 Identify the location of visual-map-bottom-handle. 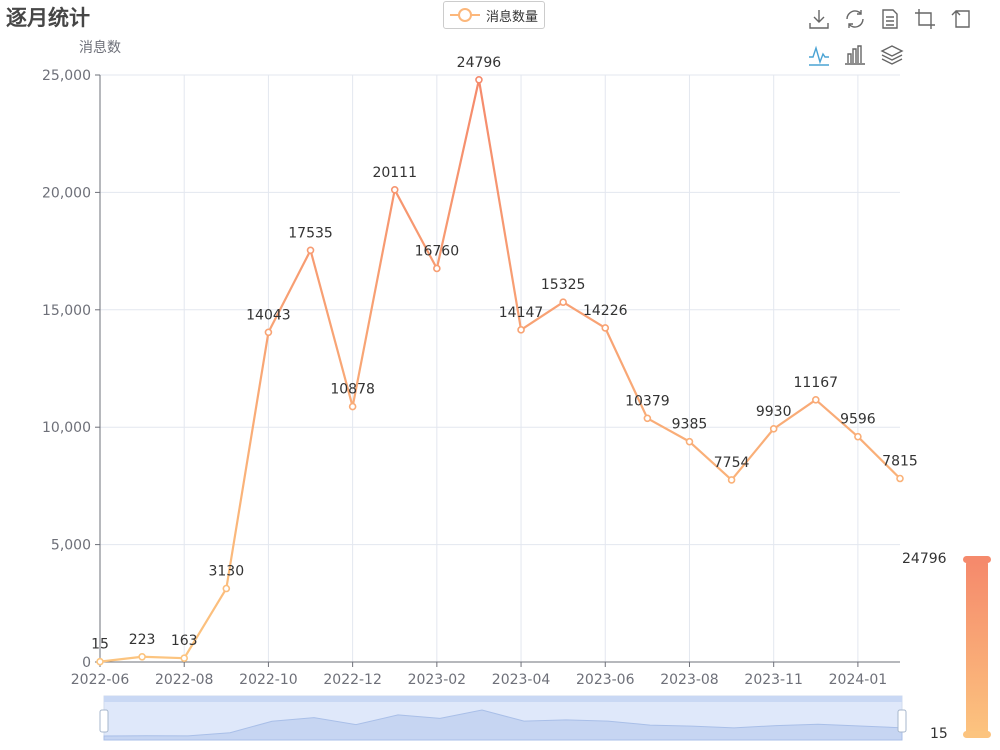
(977, 734).